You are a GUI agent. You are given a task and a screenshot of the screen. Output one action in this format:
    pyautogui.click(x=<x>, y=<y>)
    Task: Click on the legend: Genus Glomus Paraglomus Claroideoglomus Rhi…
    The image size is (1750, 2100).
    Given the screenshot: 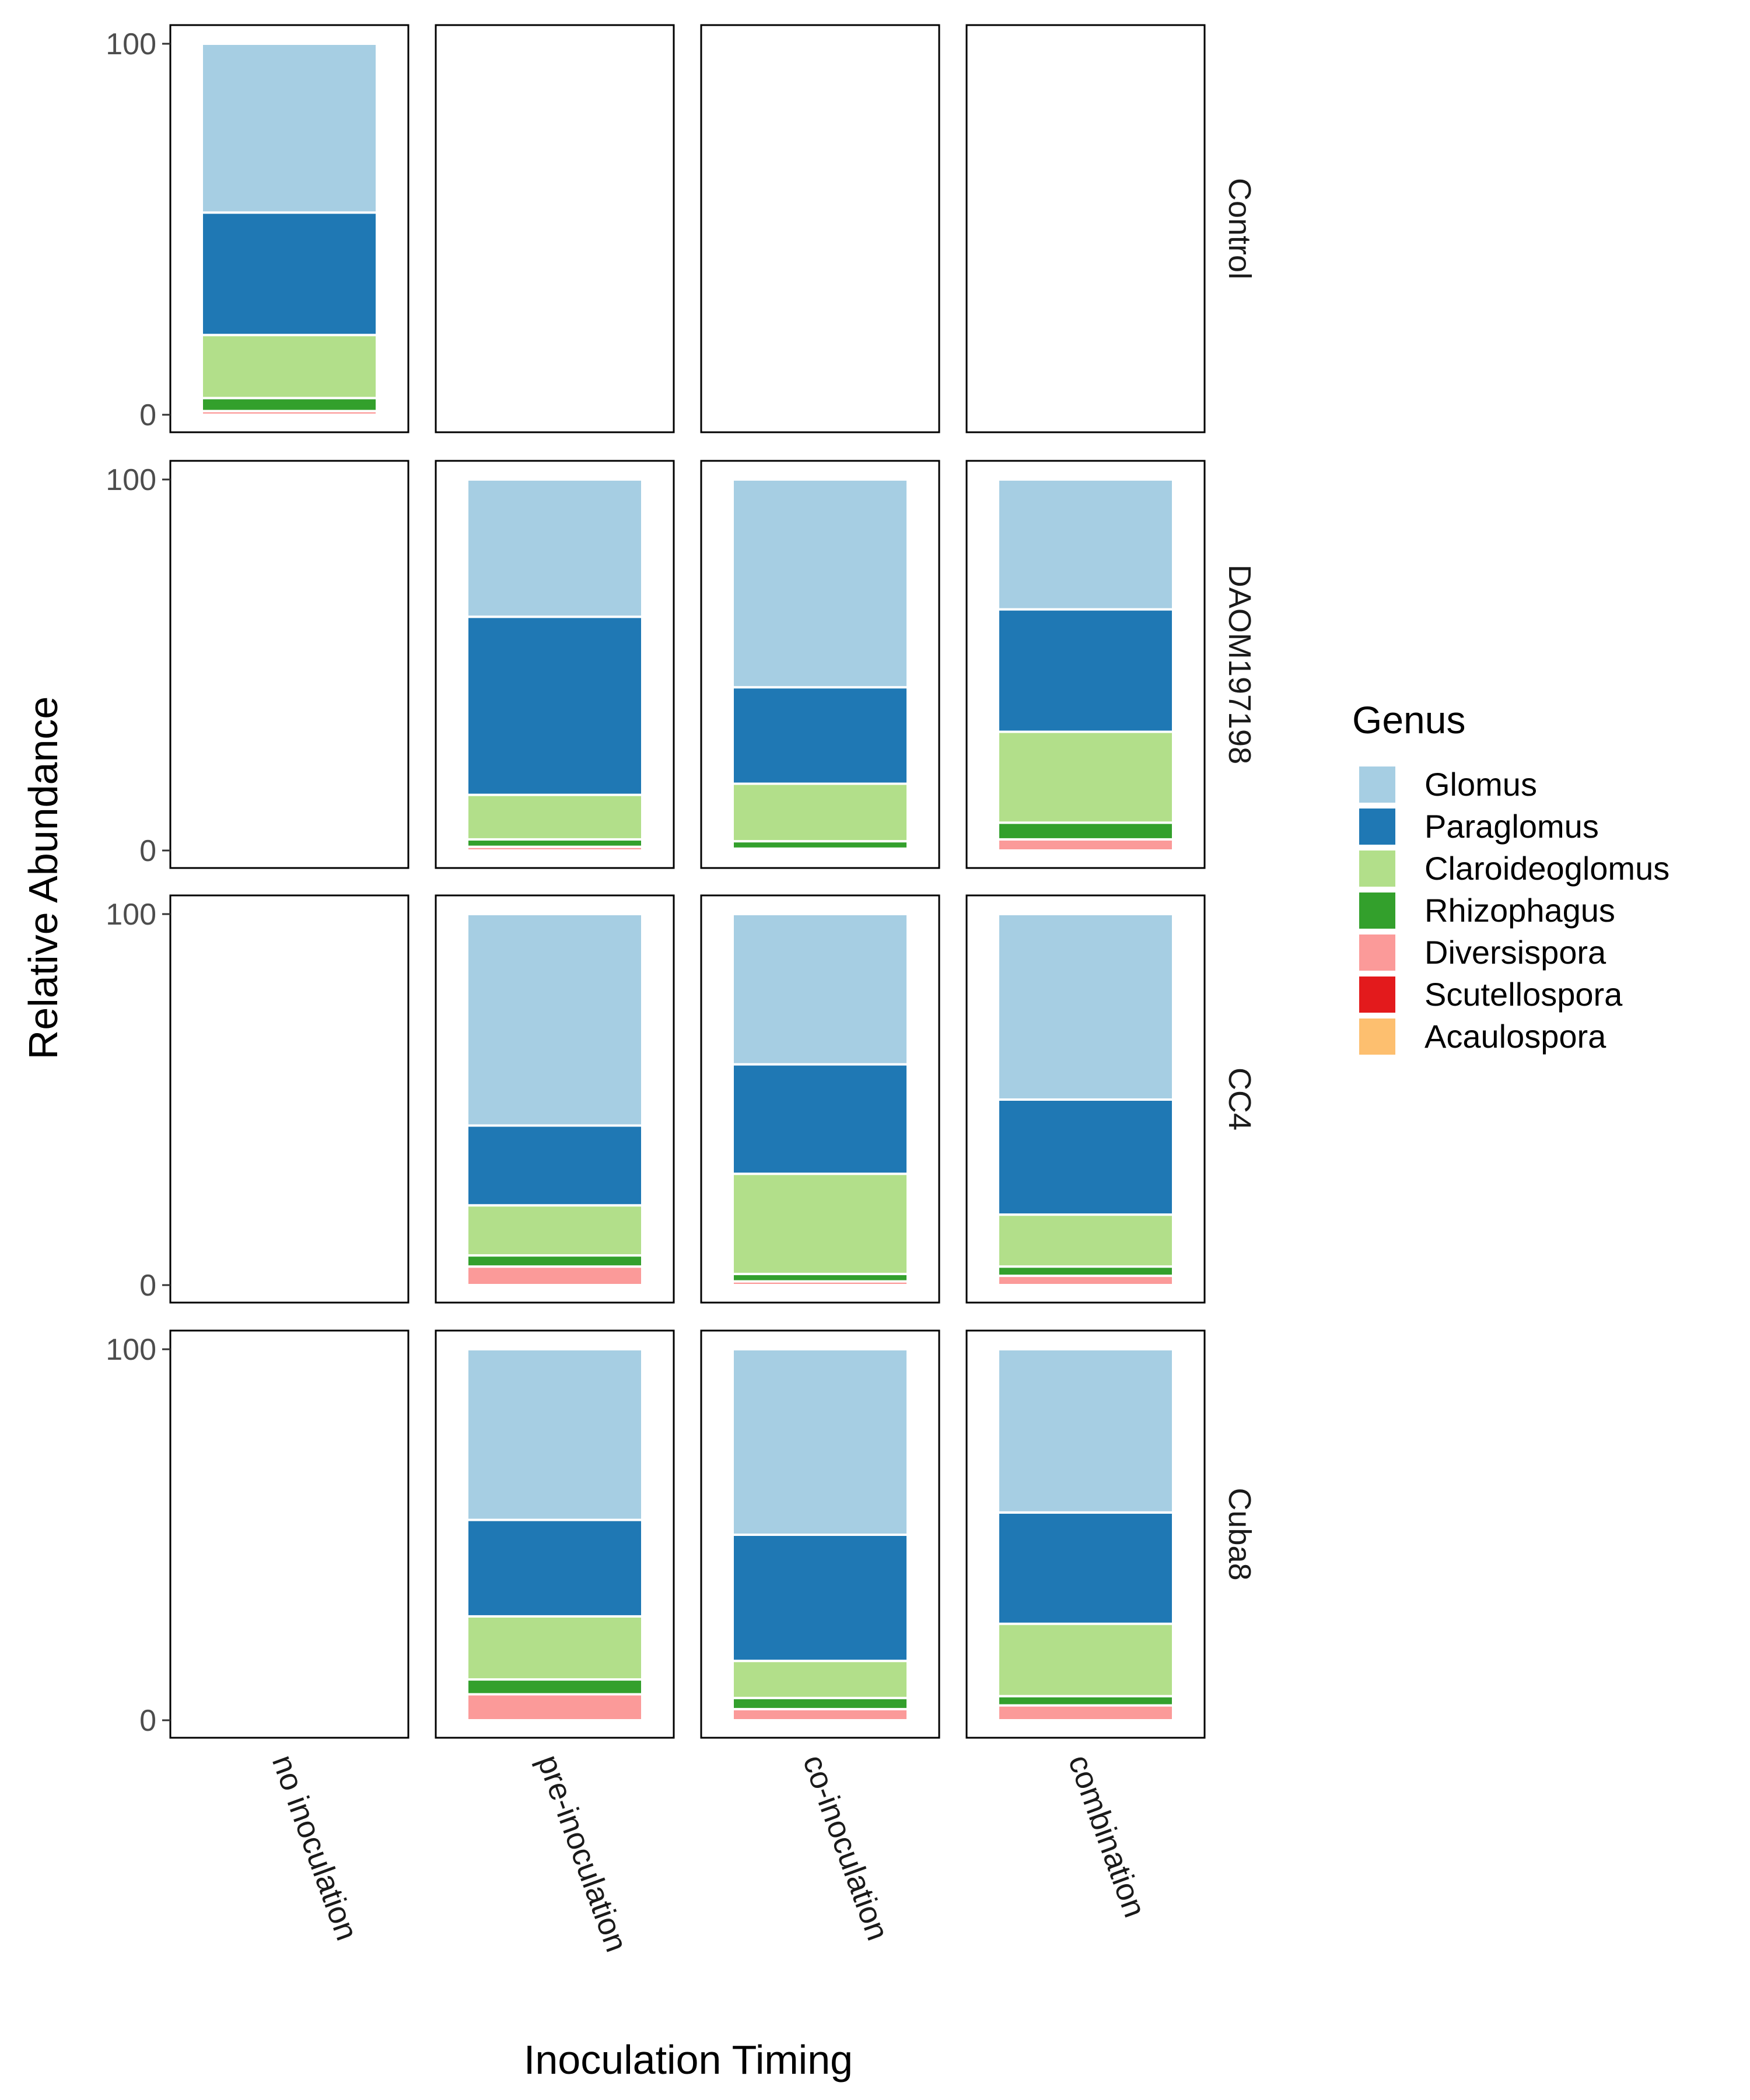 What is the action you would take?
    pyautogui.click(x=1511, y=876)
    